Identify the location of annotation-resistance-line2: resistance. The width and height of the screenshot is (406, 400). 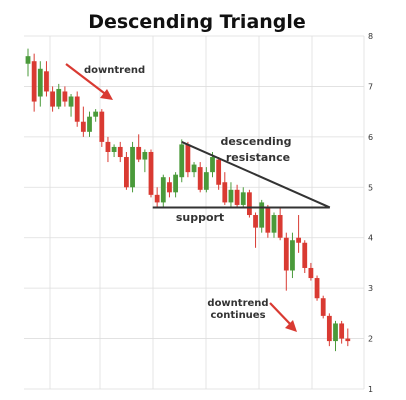
(258, 157).